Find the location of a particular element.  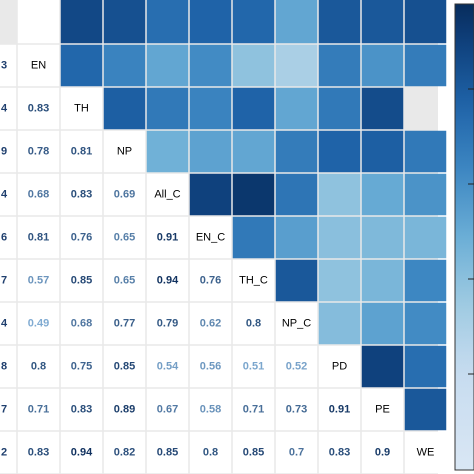

row-partial-label: 7 is located at coordinates (4, 281).